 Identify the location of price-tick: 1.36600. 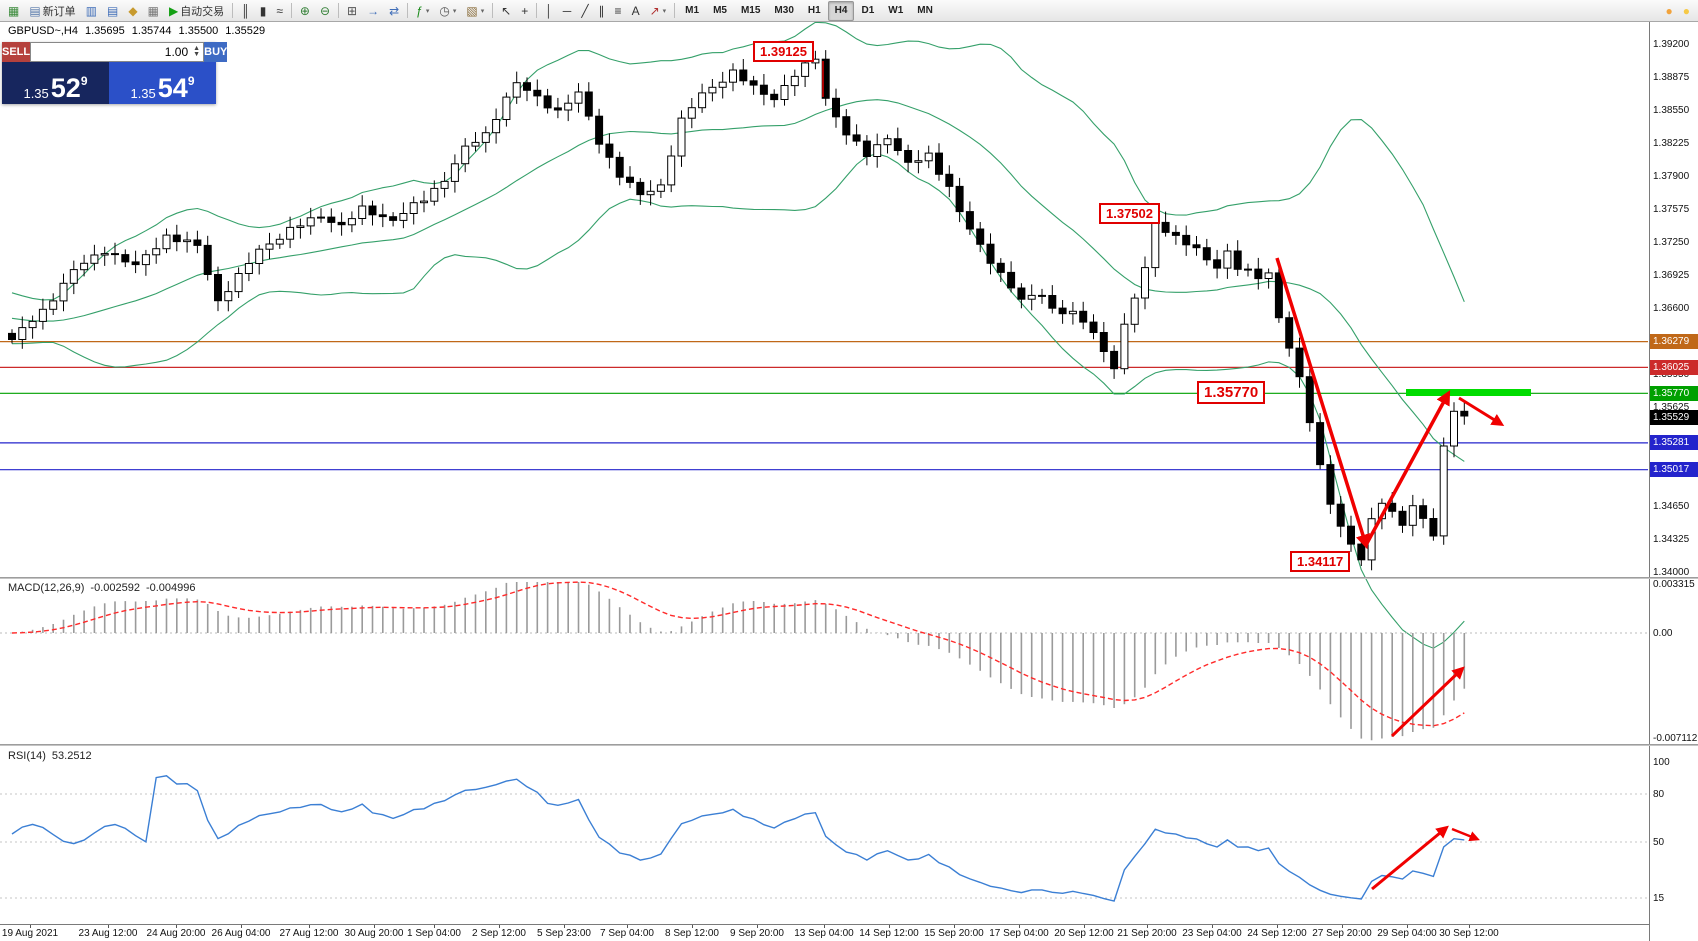
(1671, 308).